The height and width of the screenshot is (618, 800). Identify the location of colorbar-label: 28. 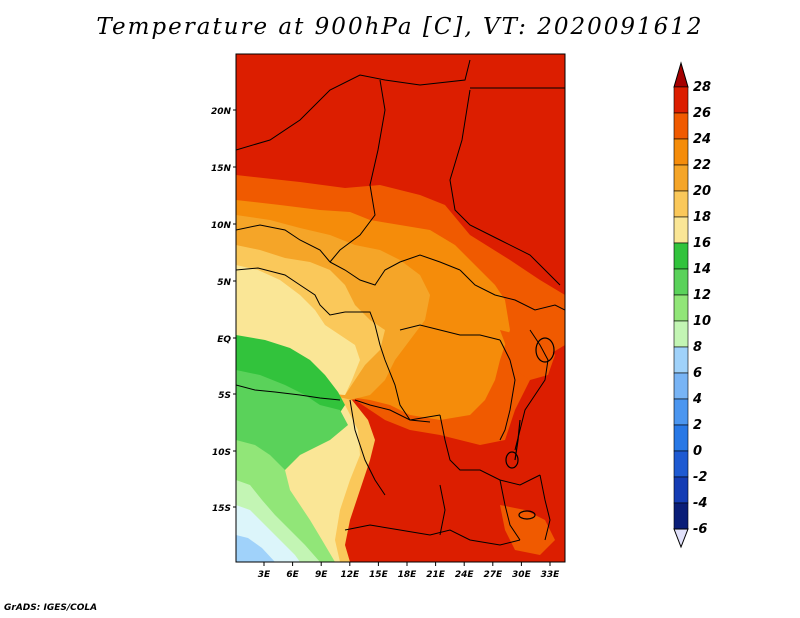
(702, 87).